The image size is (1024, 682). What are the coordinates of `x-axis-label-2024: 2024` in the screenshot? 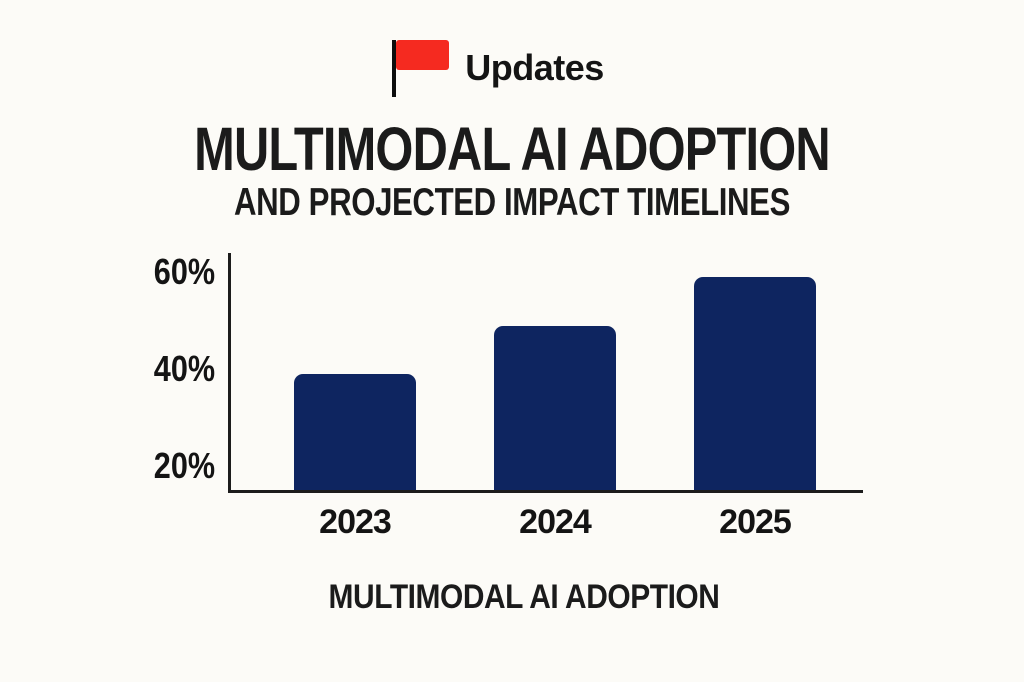 It's located at (555, 522).